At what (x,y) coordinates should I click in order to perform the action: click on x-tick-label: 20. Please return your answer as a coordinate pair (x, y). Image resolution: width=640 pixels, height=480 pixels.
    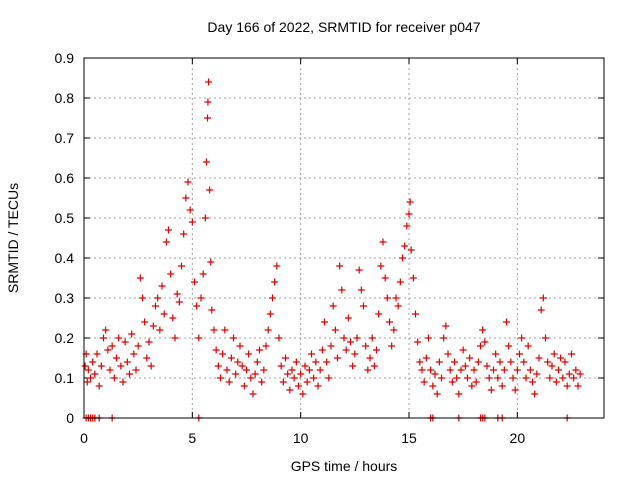
    Looking at the image, I should click on (518, 438).